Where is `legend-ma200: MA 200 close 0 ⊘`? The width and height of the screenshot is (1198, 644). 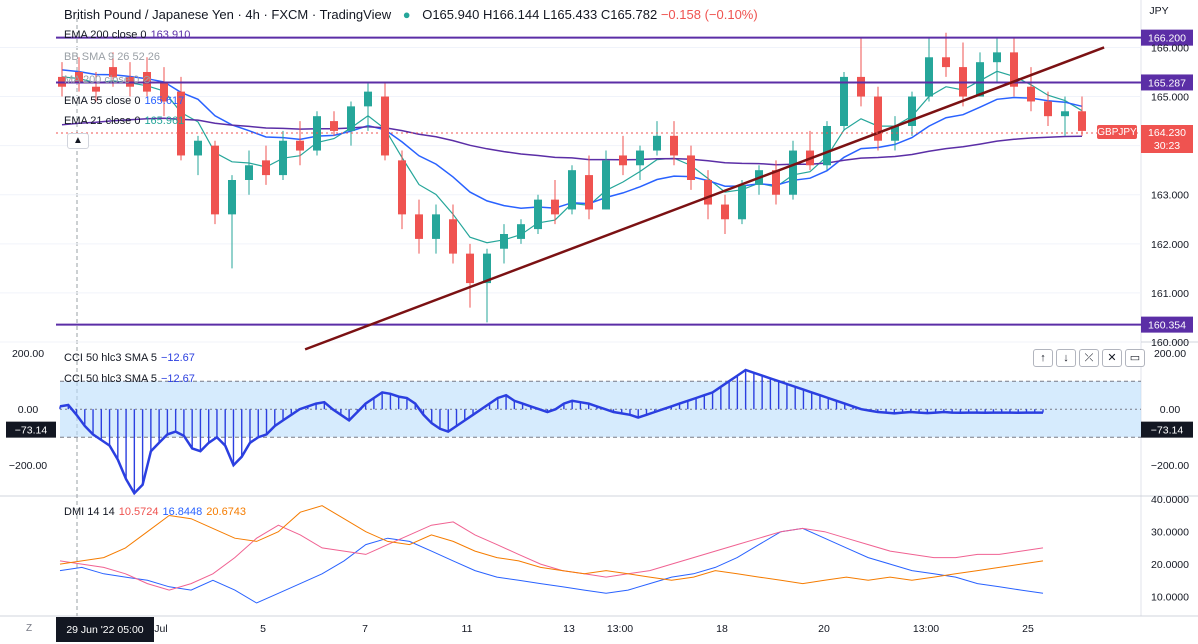 legend-ma200: MA 200 close 0 ⊘ is located at coordinates (108, 79).